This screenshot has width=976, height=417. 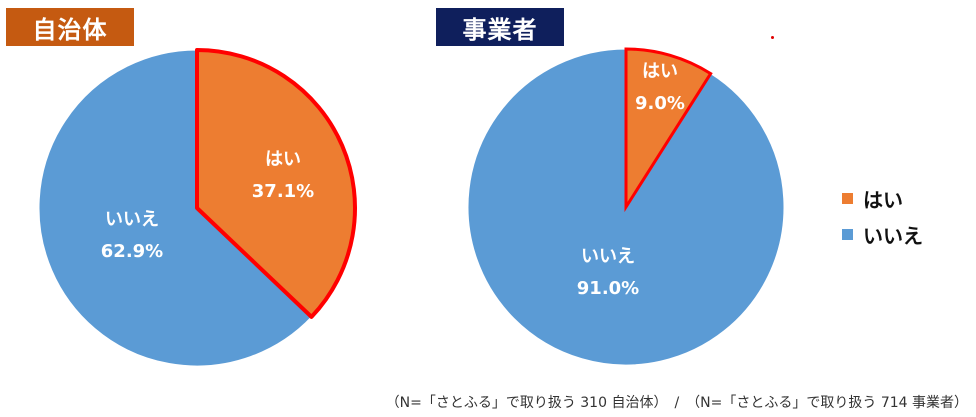 I want to click on pie-0-slice-yes, so click(x=276, y=183).